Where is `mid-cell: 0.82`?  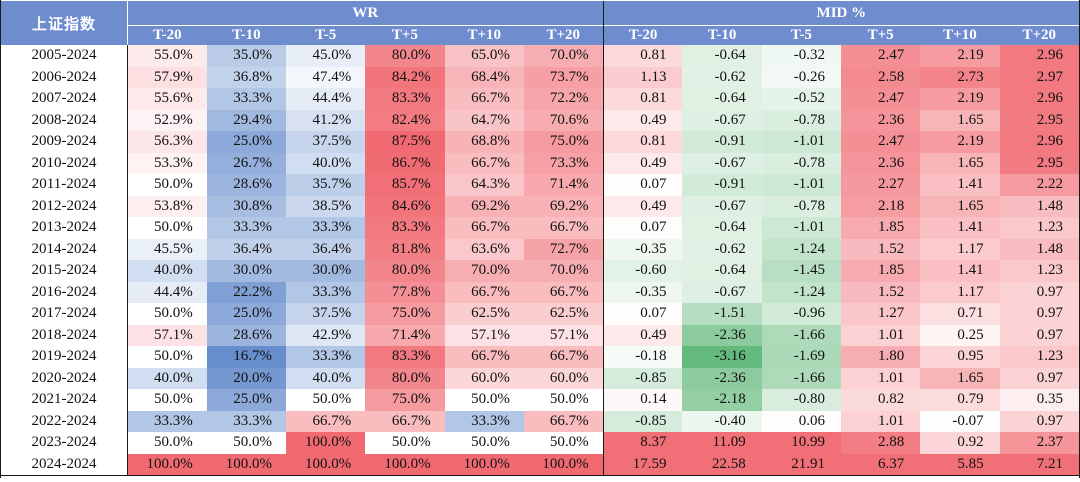
mid-cell: 0.82 is located at coordinates (881, 400).